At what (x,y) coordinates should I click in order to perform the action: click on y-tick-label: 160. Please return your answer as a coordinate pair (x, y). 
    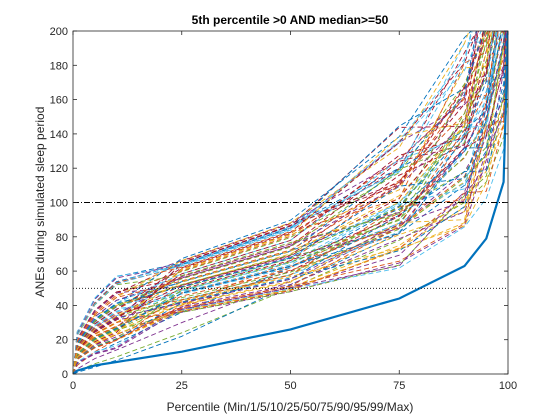
    Looking at the image, I should click on (59, 101).